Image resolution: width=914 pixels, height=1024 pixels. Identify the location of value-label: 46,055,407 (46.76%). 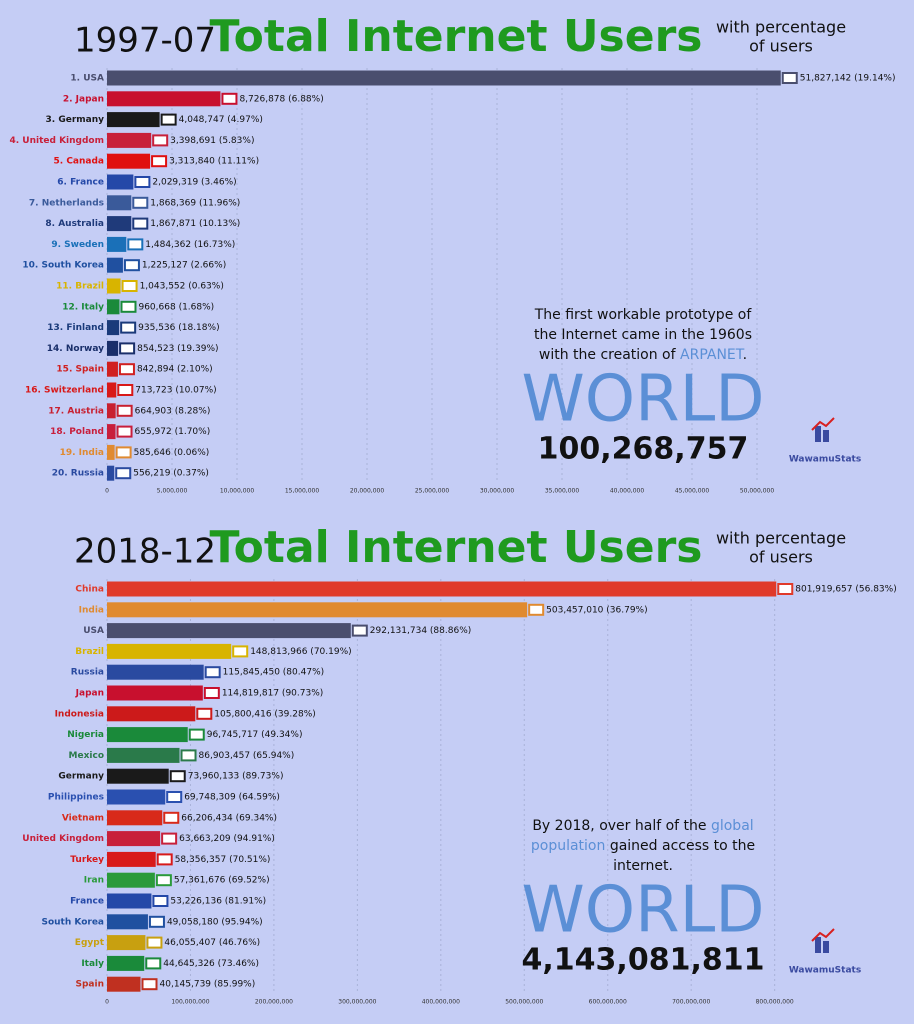
(212, 943).